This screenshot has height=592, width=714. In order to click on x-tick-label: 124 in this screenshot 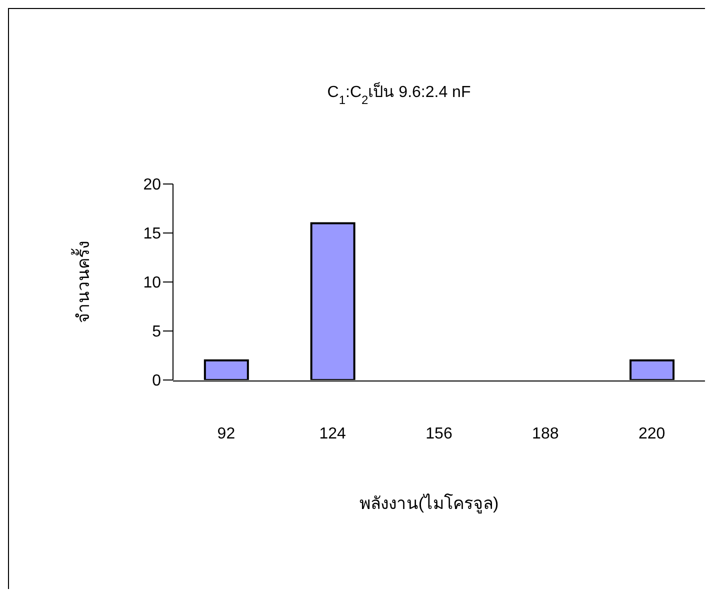, I will do `click(332, 433)`.